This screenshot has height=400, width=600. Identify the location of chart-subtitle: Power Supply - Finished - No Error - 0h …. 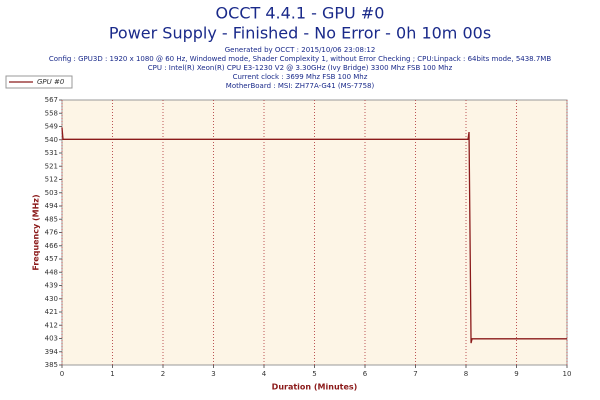
(300, 33).